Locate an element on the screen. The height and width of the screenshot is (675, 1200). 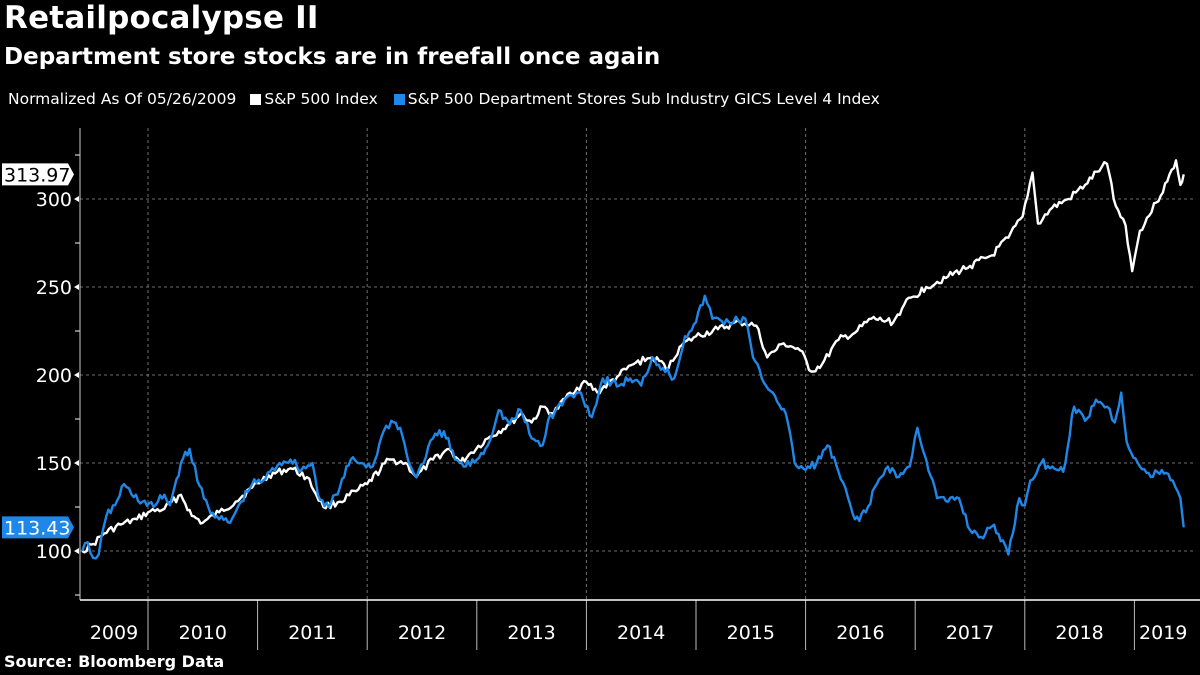
last-value-label: 113.43 is located at coordinates (37, 528).